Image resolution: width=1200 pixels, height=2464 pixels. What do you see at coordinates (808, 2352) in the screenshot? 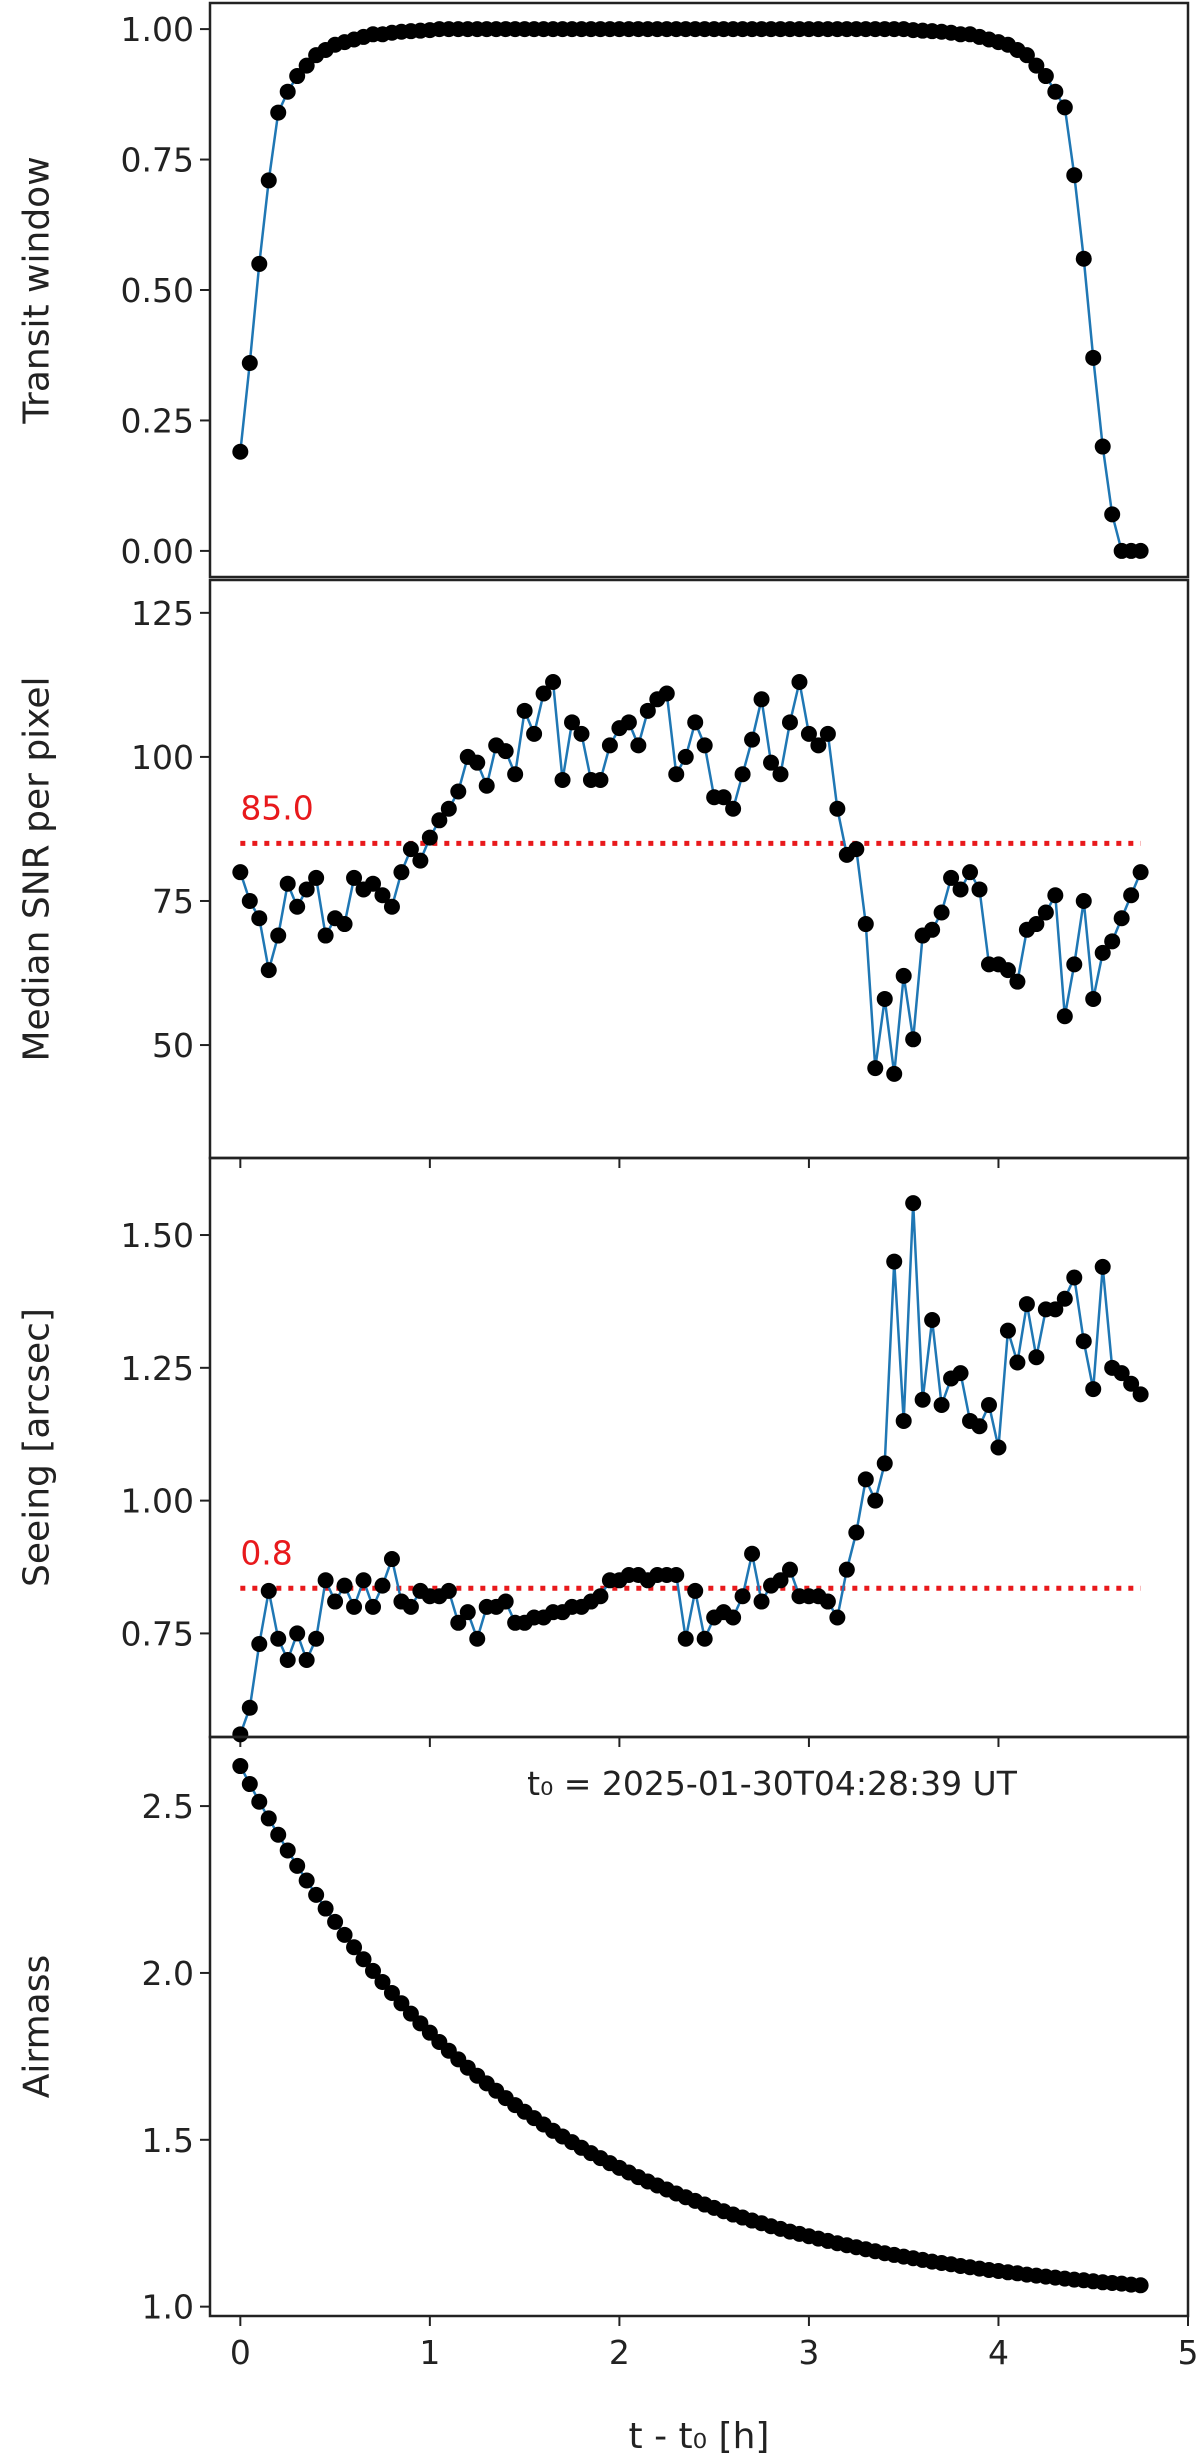
I see `x-tick-label: 3` at bounding box center [808, 2352].